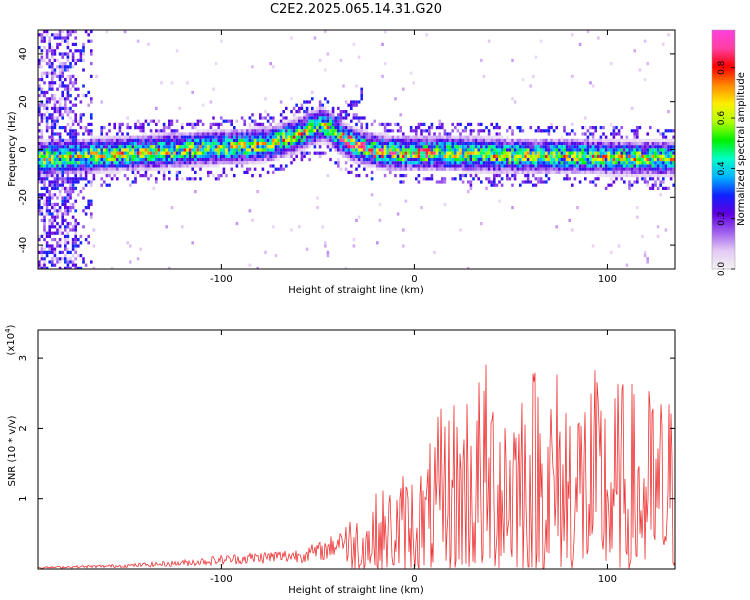  Describe the element at coordinates (10, 339) in the screenshot. I see `snr-multiplier: (x104)` at that location.